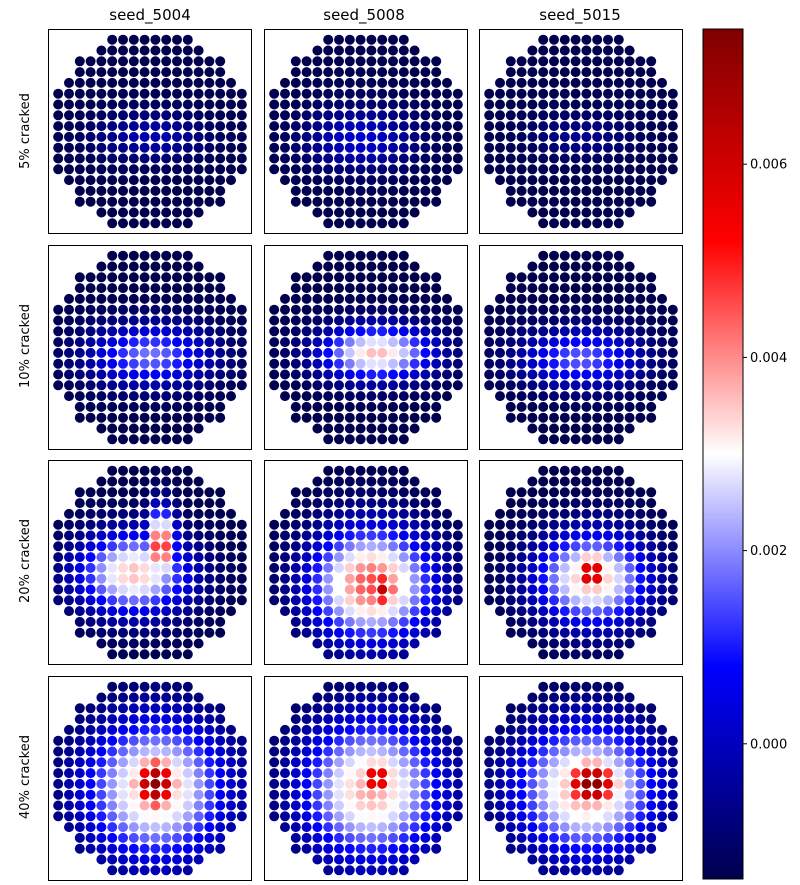 The image size is (800, 885). I want to click on row-label: 20% cracked, so click(25, 561).